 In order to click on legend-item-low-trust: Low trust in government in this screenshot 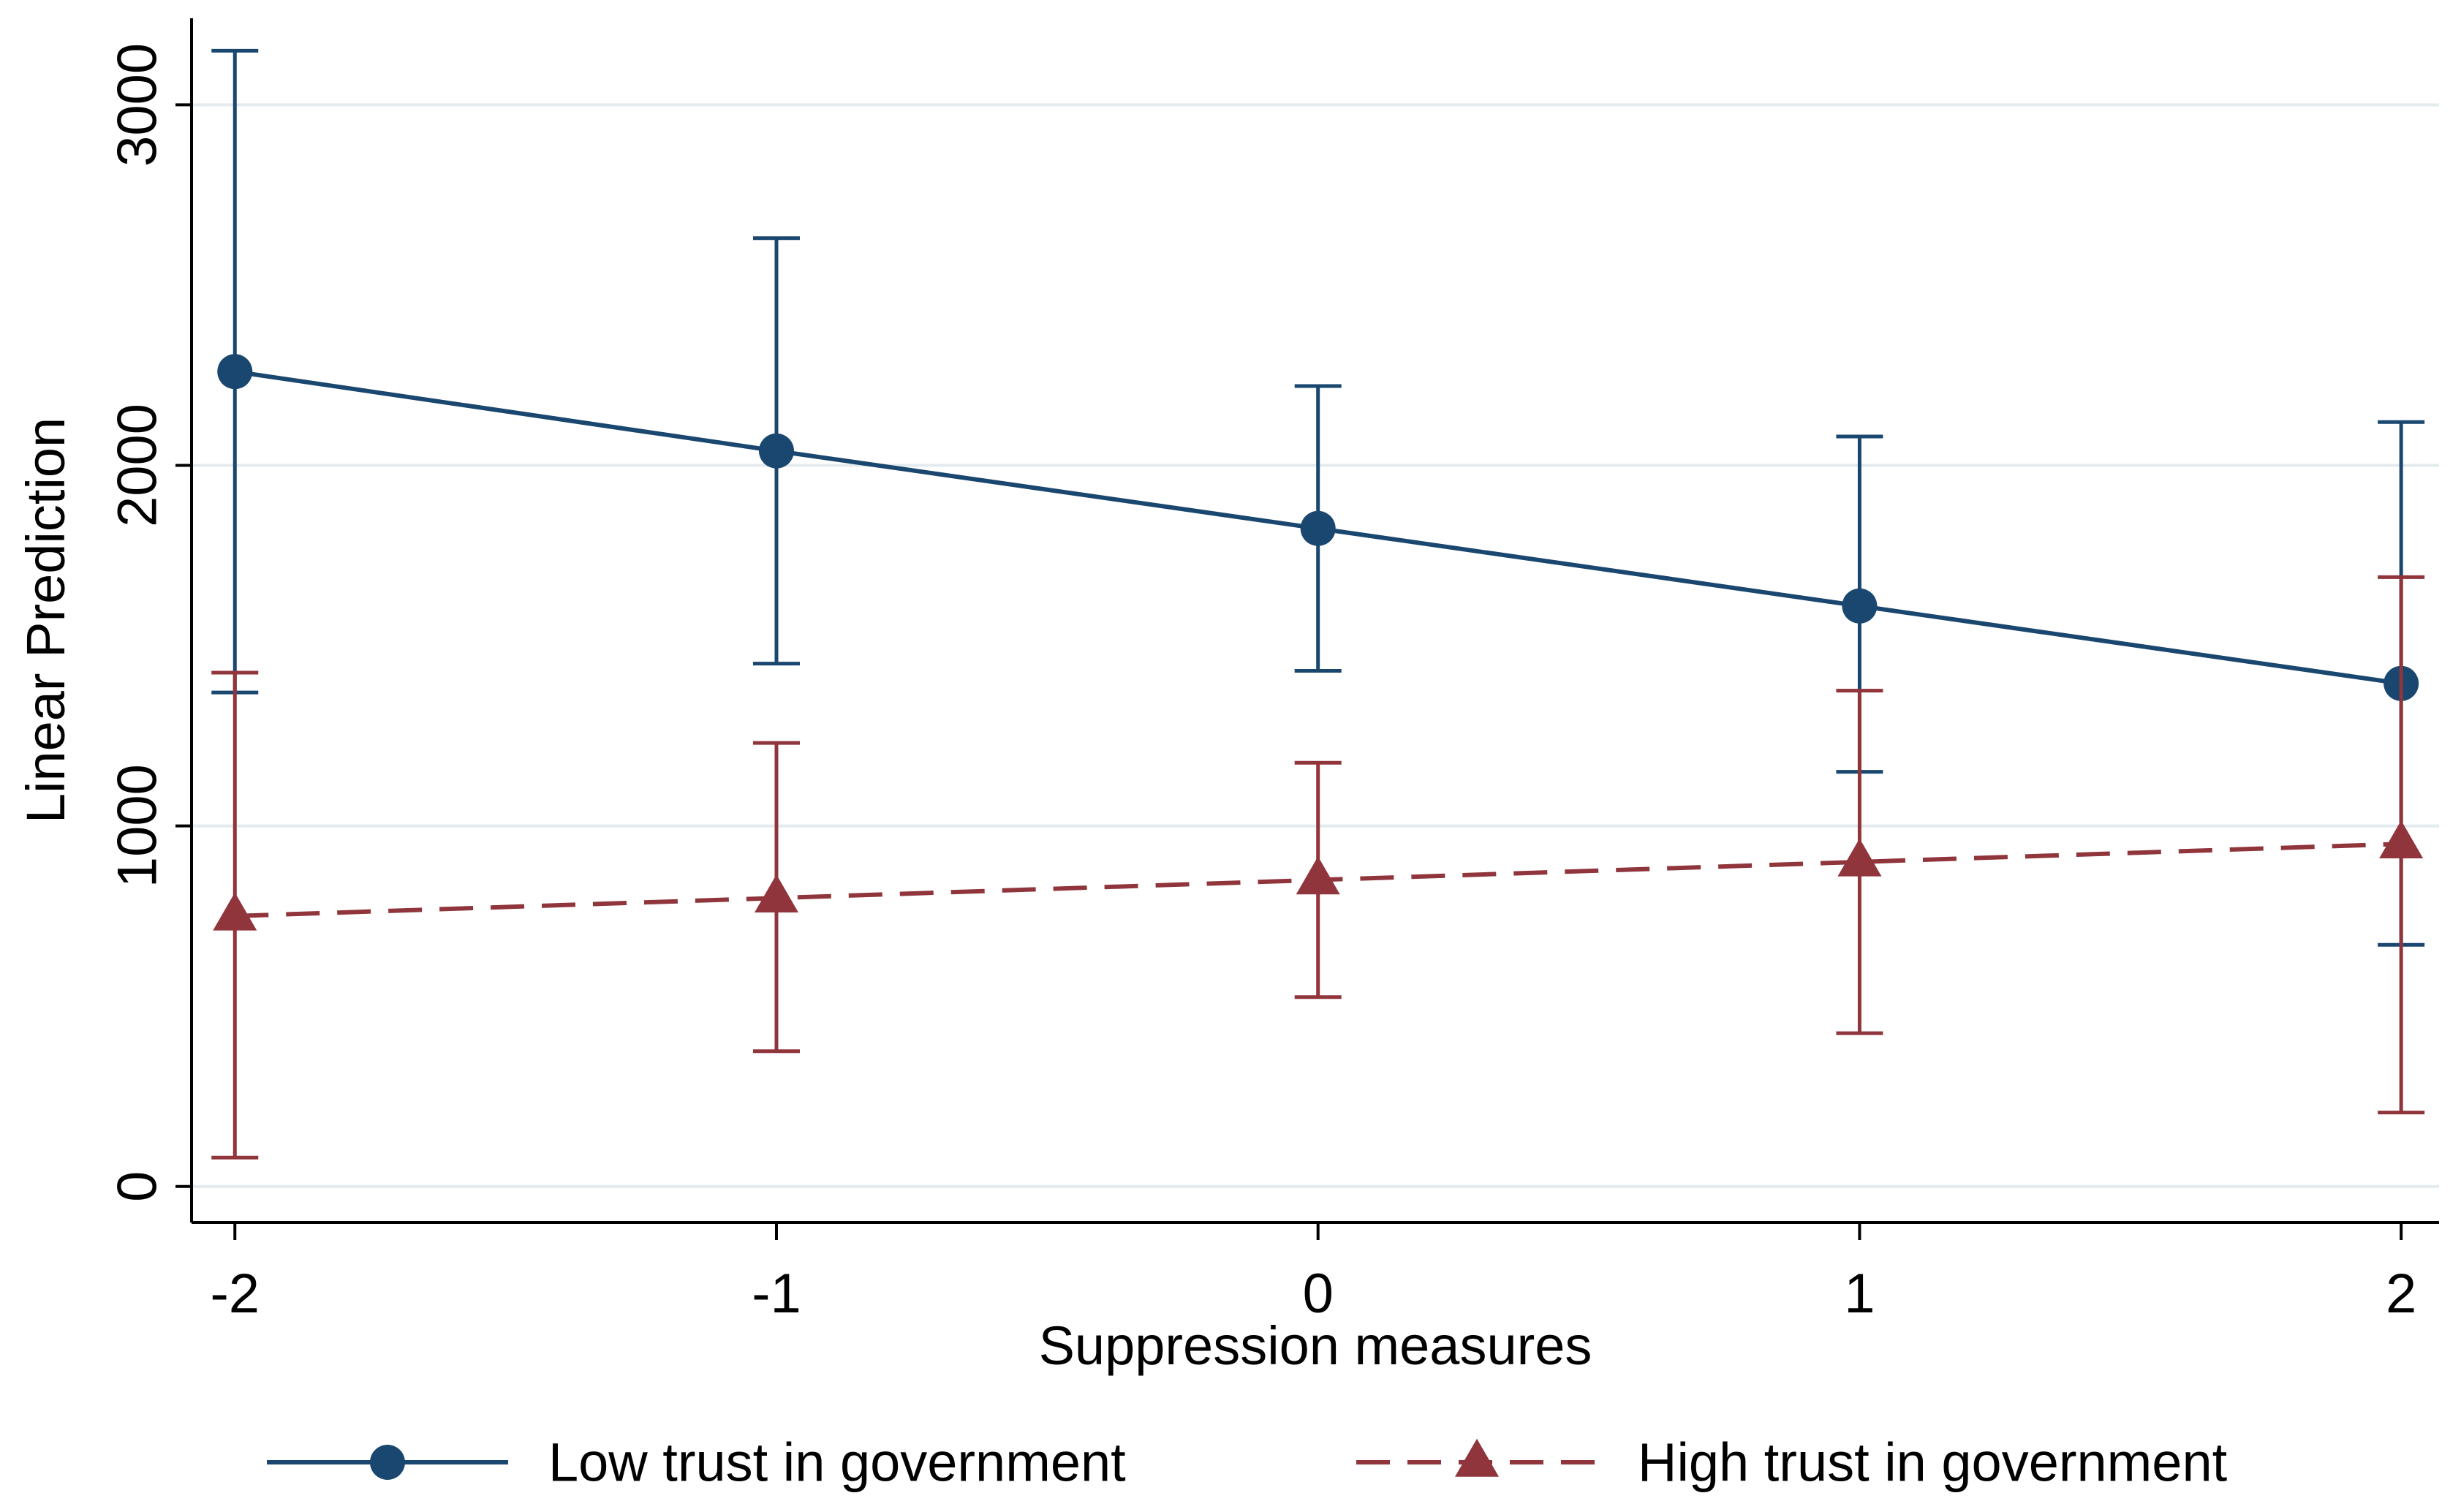, I will do `click(696, 1462)`.